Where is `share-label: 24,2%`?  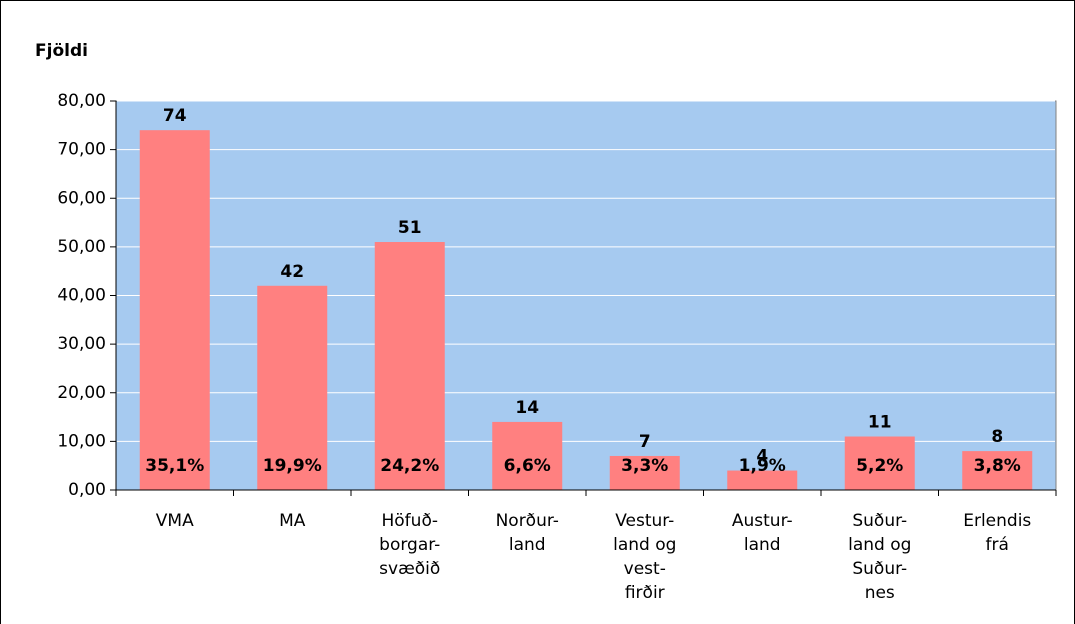
share-label: 24,2% is located at coordinates (409, 466).